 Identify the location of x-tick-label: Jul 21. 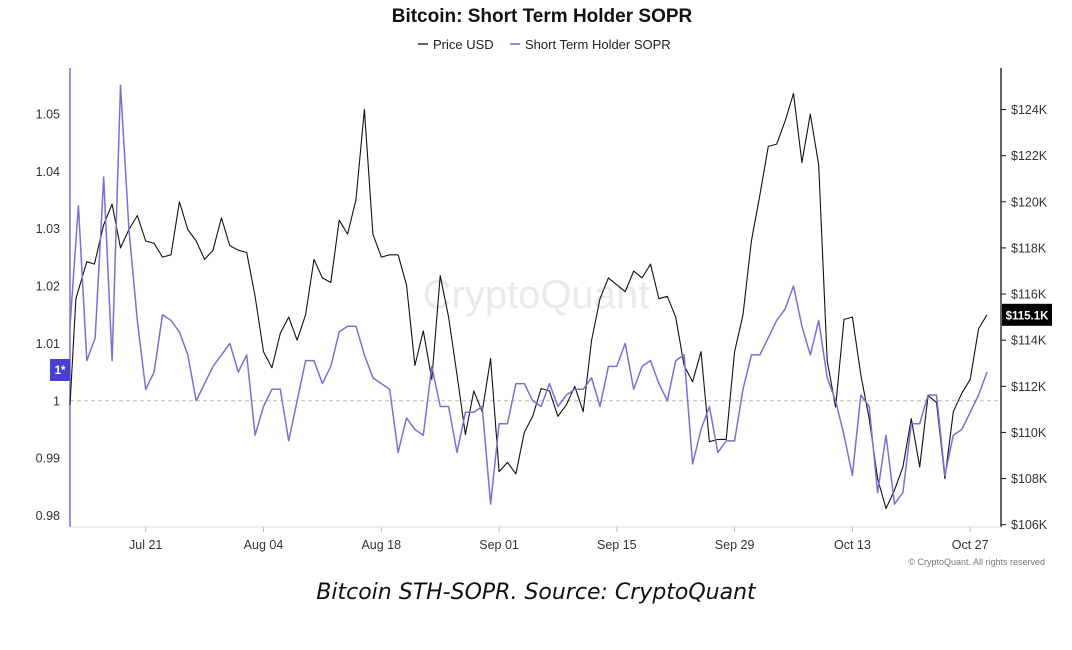
(145, 545).